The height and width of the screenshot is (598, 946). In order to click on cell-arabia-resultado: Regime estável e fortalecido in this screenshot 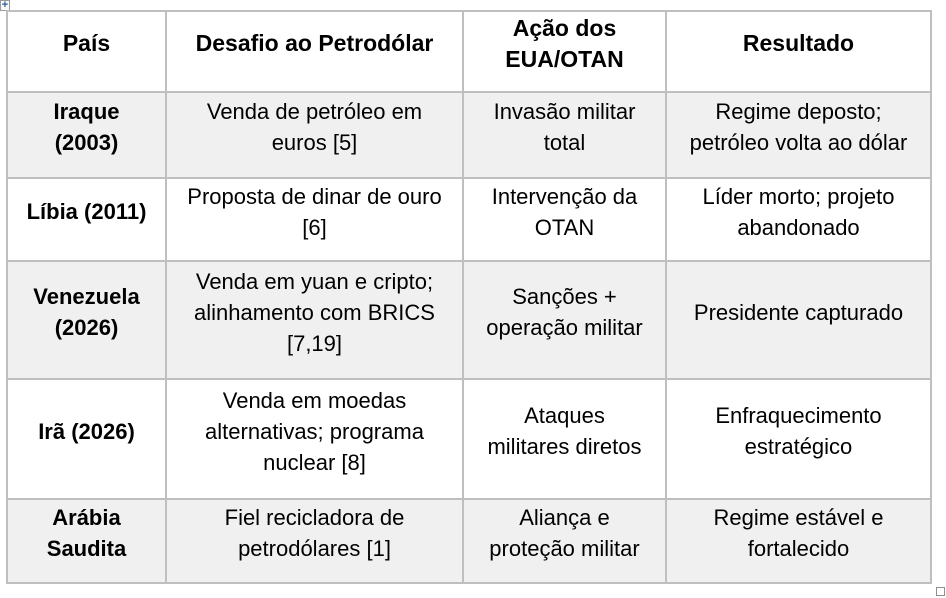, I will do `click(798, 541)`.